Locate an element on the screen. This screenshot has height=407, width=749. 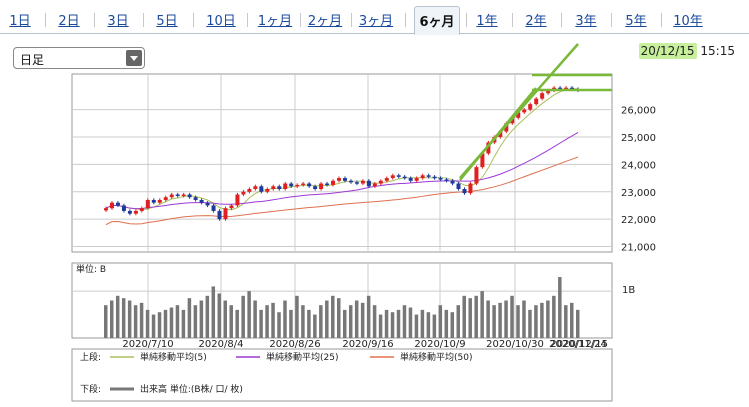
legend-volume: 出来高 単位:(B株/ 口/ 枚) is located at coordinates (191, 389).